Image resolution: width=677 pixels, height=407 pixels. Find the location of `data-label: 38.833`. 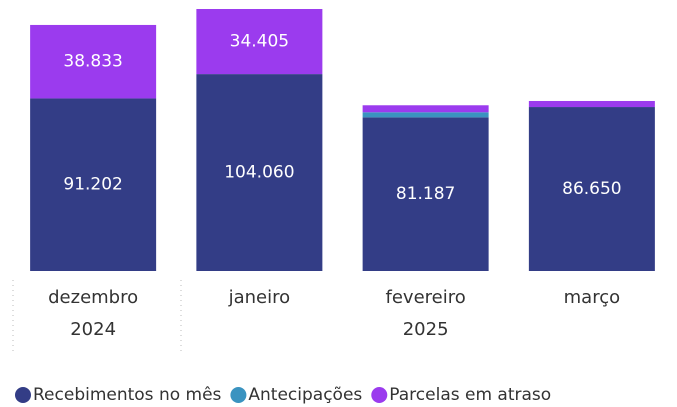

data-label: 38.833 is located at coordinates (92, 62).